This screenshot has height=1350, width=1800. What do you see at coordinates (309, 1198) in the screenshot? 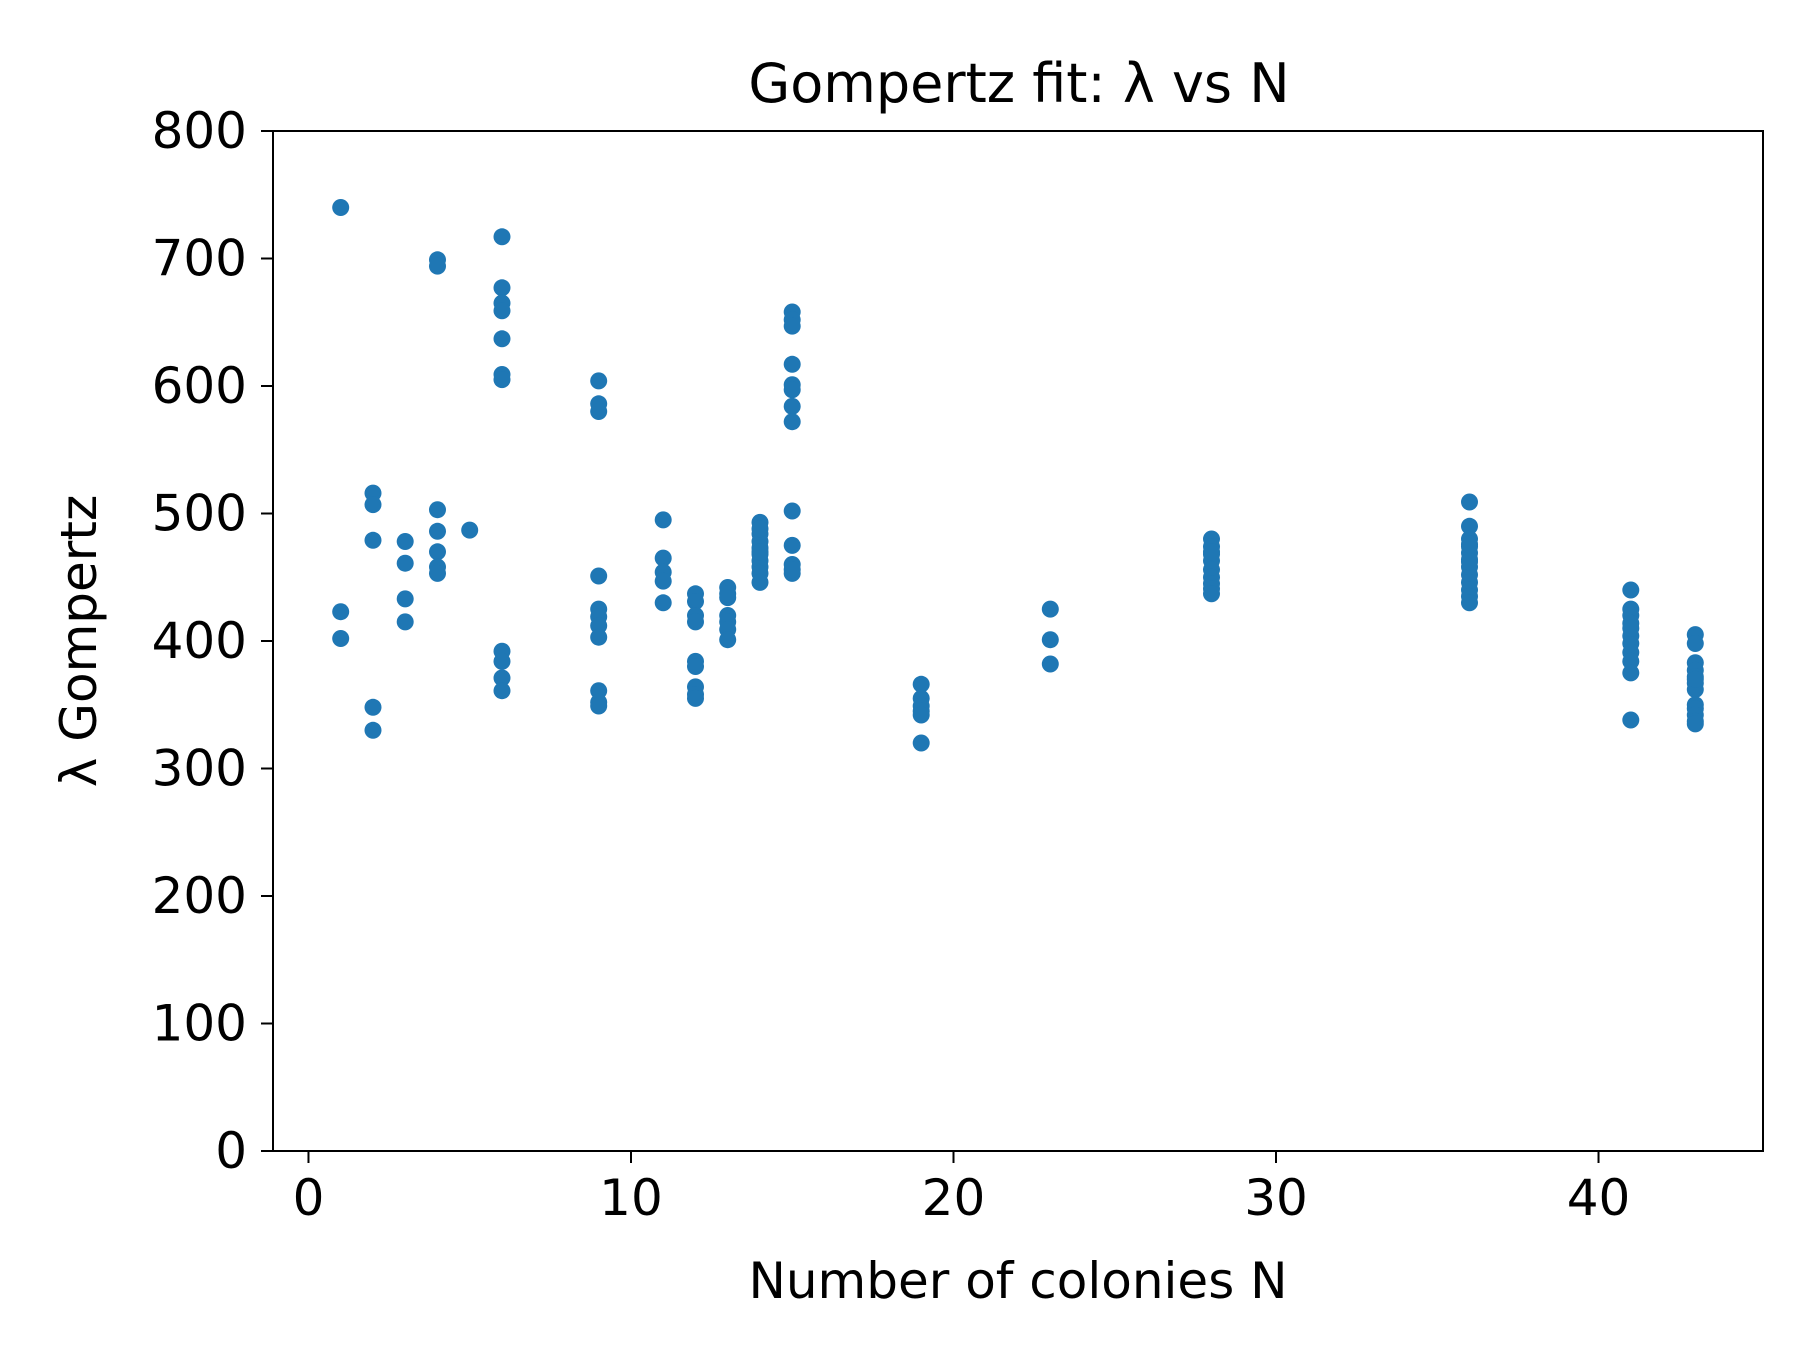
I see `x-tick-label: 0` at bounding box center [309, 1198].